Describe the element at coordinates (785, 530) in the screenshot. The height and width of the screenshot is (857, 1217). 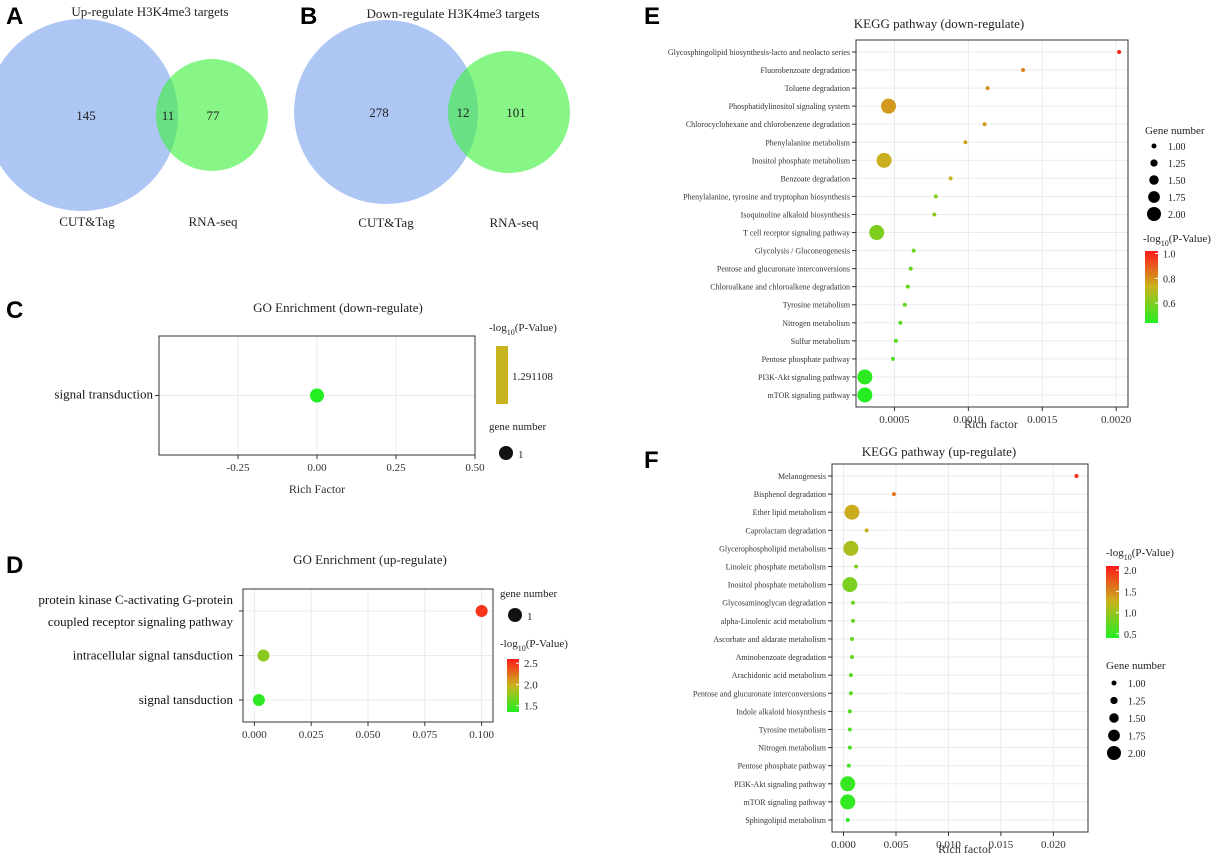
I see `f-ytick-label: Caprolactam degradation` at that location.